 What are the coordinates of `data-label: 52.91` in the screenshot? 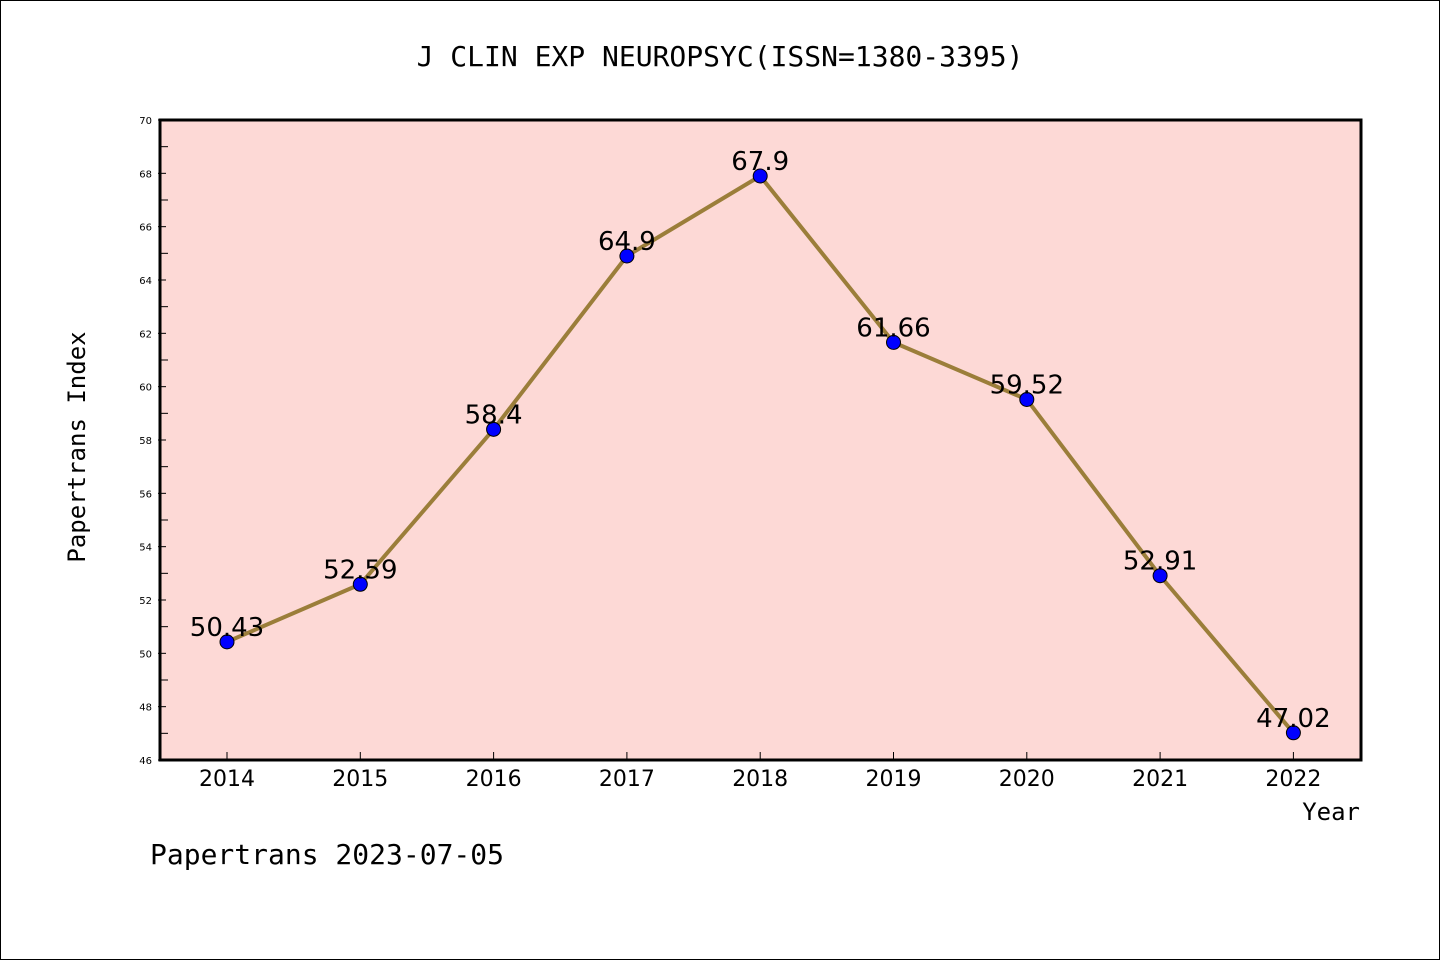 It's located at (1160, 562).